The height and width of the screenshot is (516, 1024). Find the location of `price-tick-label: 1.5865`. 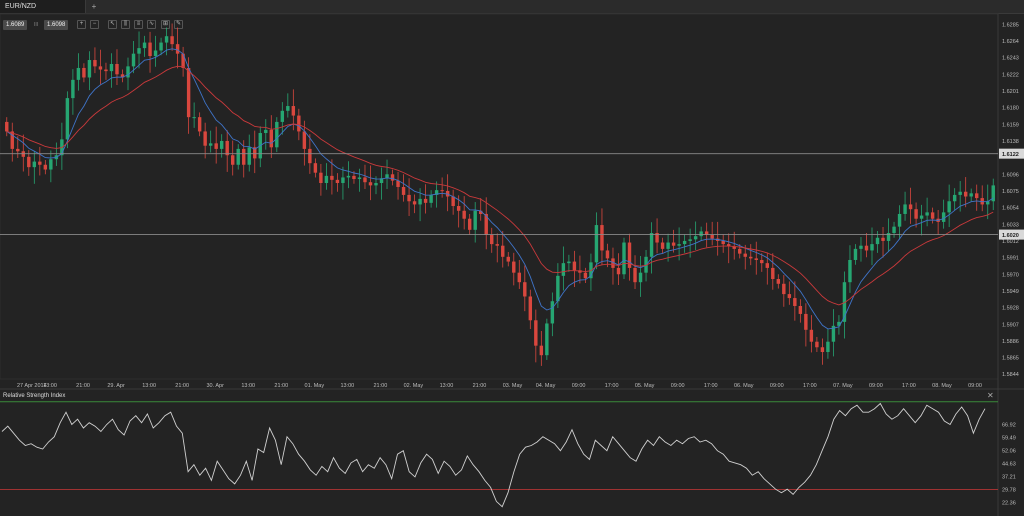

price-tick-label: 1.5865 is located at coordinates (1010, 359).